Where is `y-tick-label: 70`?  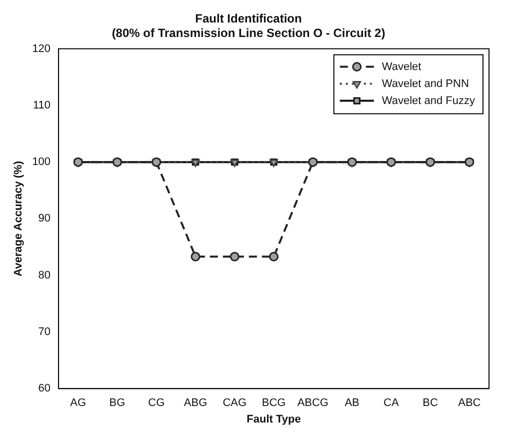
y-tick-label: 70 is located at coordinates (44, 332).